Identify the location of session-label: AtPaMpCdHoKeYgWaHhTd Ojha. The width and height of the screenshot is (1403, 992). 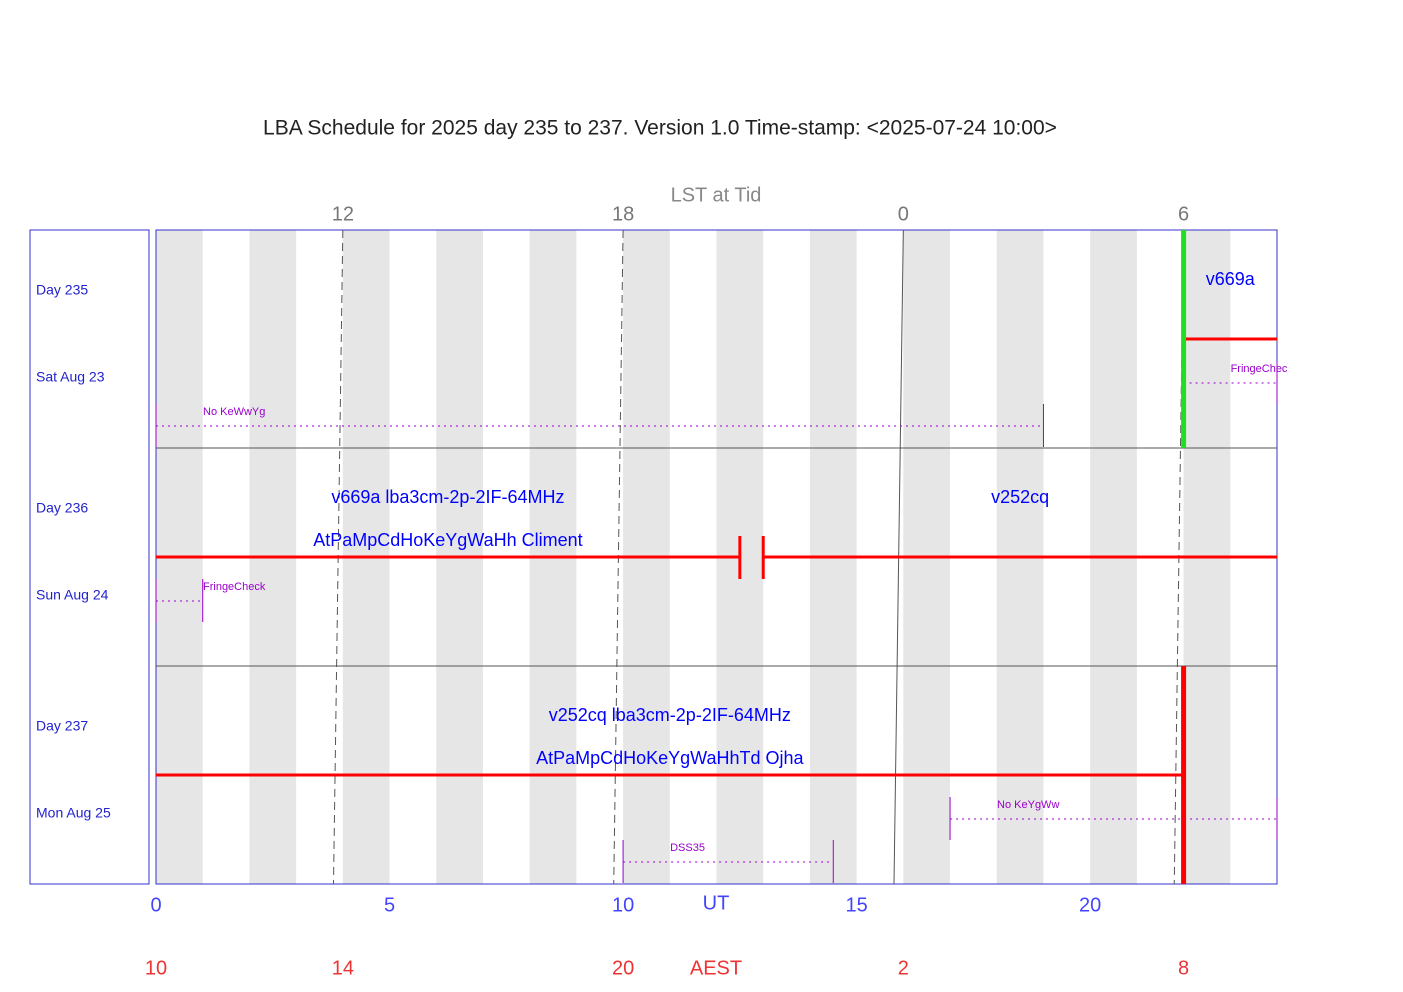
(670, 758).